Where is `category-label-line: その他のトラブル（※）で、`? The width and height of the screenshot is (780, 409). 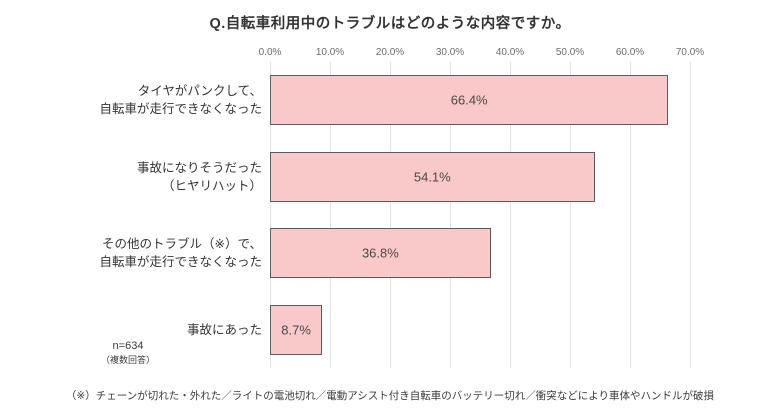 category-label-line: その他のトラブル（※）で、 is located at coordinates (182, 243).